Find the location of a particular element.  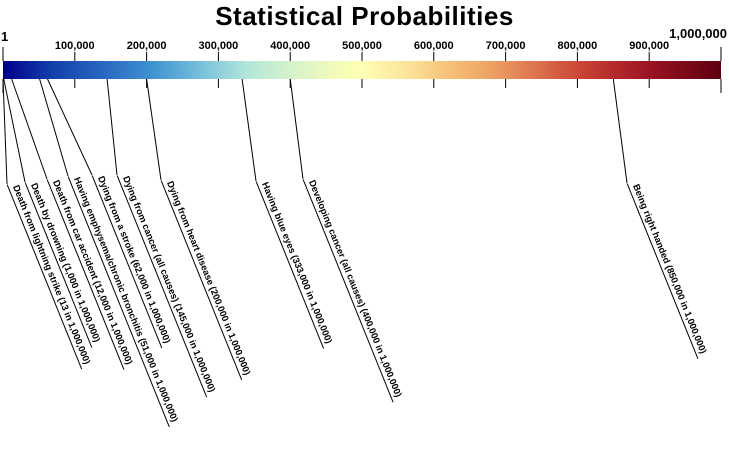

axis-max-label: 1,000,000 is located at coordinates (698, 33).